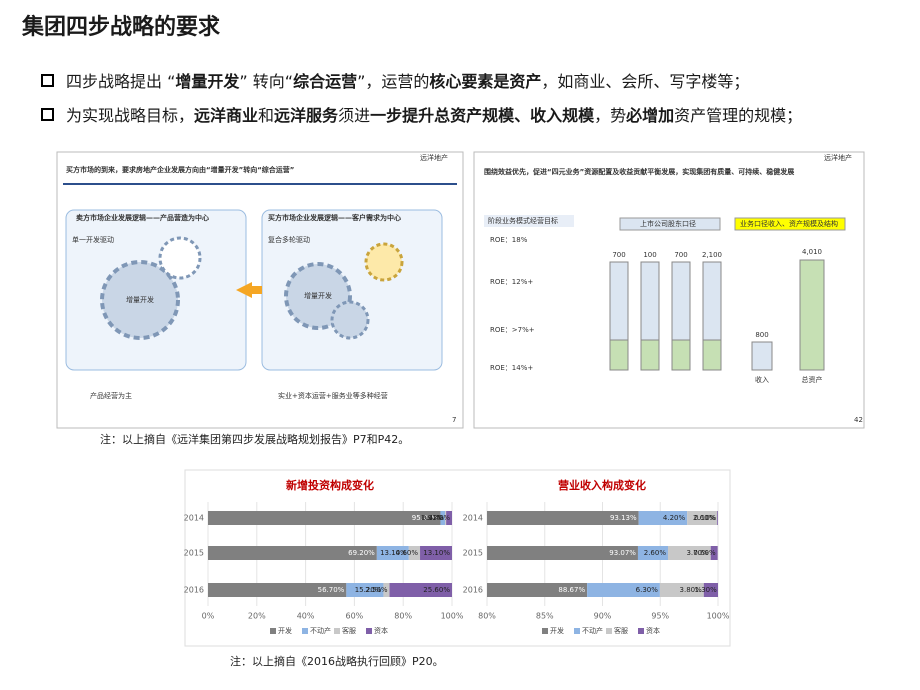 The width and height of the screenshot is (920, 690). Describe the element at coordinates (111, 395) in the screenshot. I see `panel-foot: 产品经营为主` at that location.